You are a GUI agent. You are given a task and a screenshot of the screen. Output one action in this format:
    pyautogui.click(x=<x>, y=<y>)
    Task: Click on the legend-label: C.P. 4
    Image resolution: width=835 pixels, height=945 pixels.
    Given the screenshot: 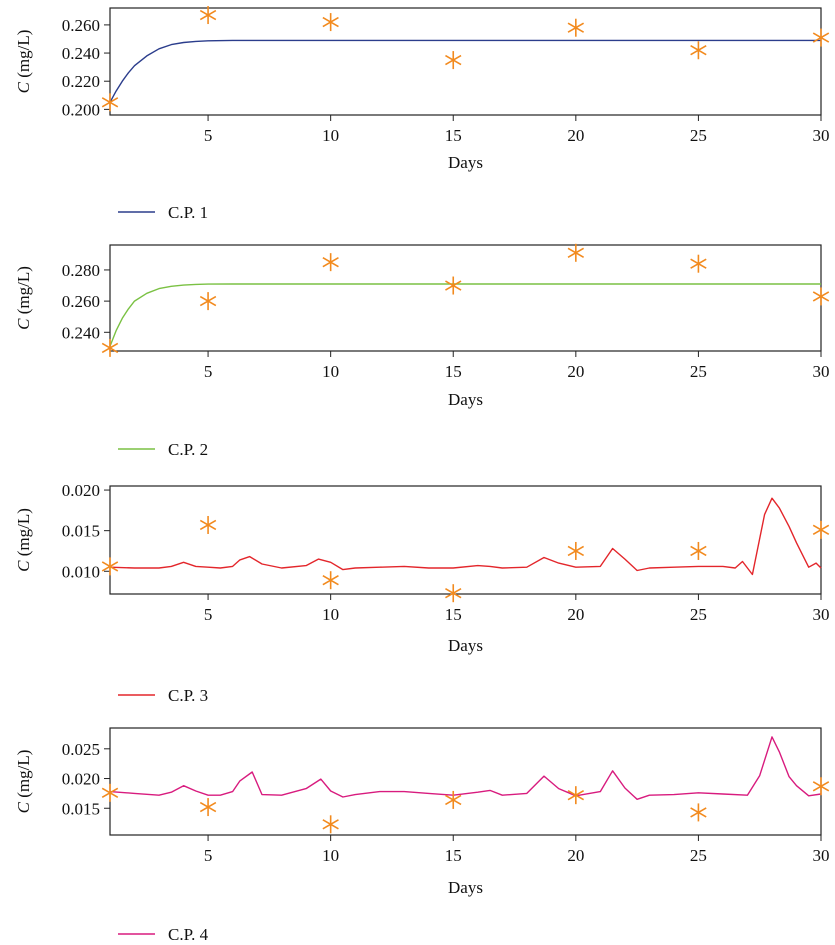 What is the action you would take?
    pyautogui.click(x=188, y=934)
    